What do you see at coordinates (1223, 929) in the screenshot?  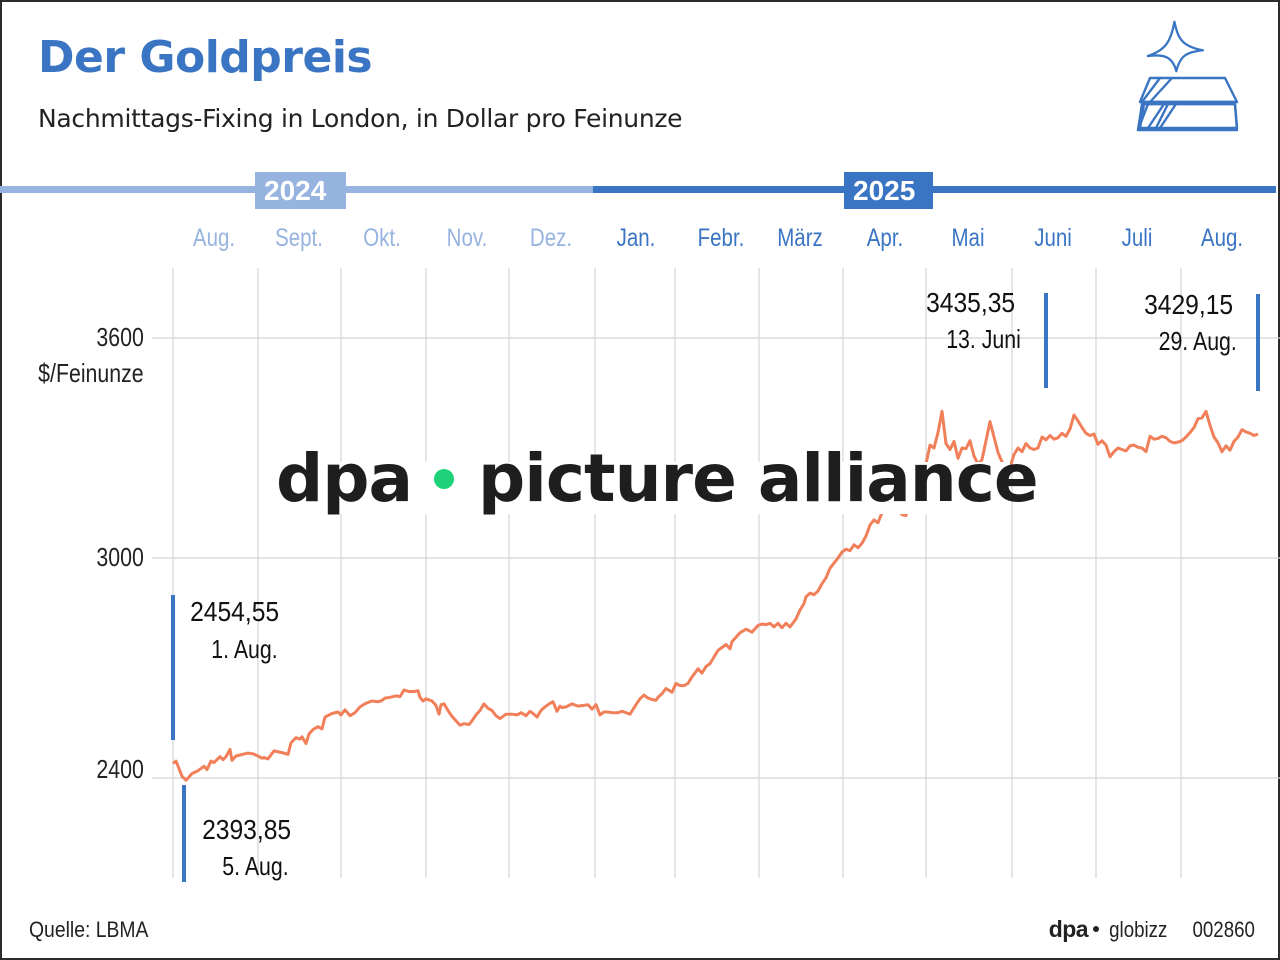 I see `graphic-id: 002860` at bounding box center [1223, 929].